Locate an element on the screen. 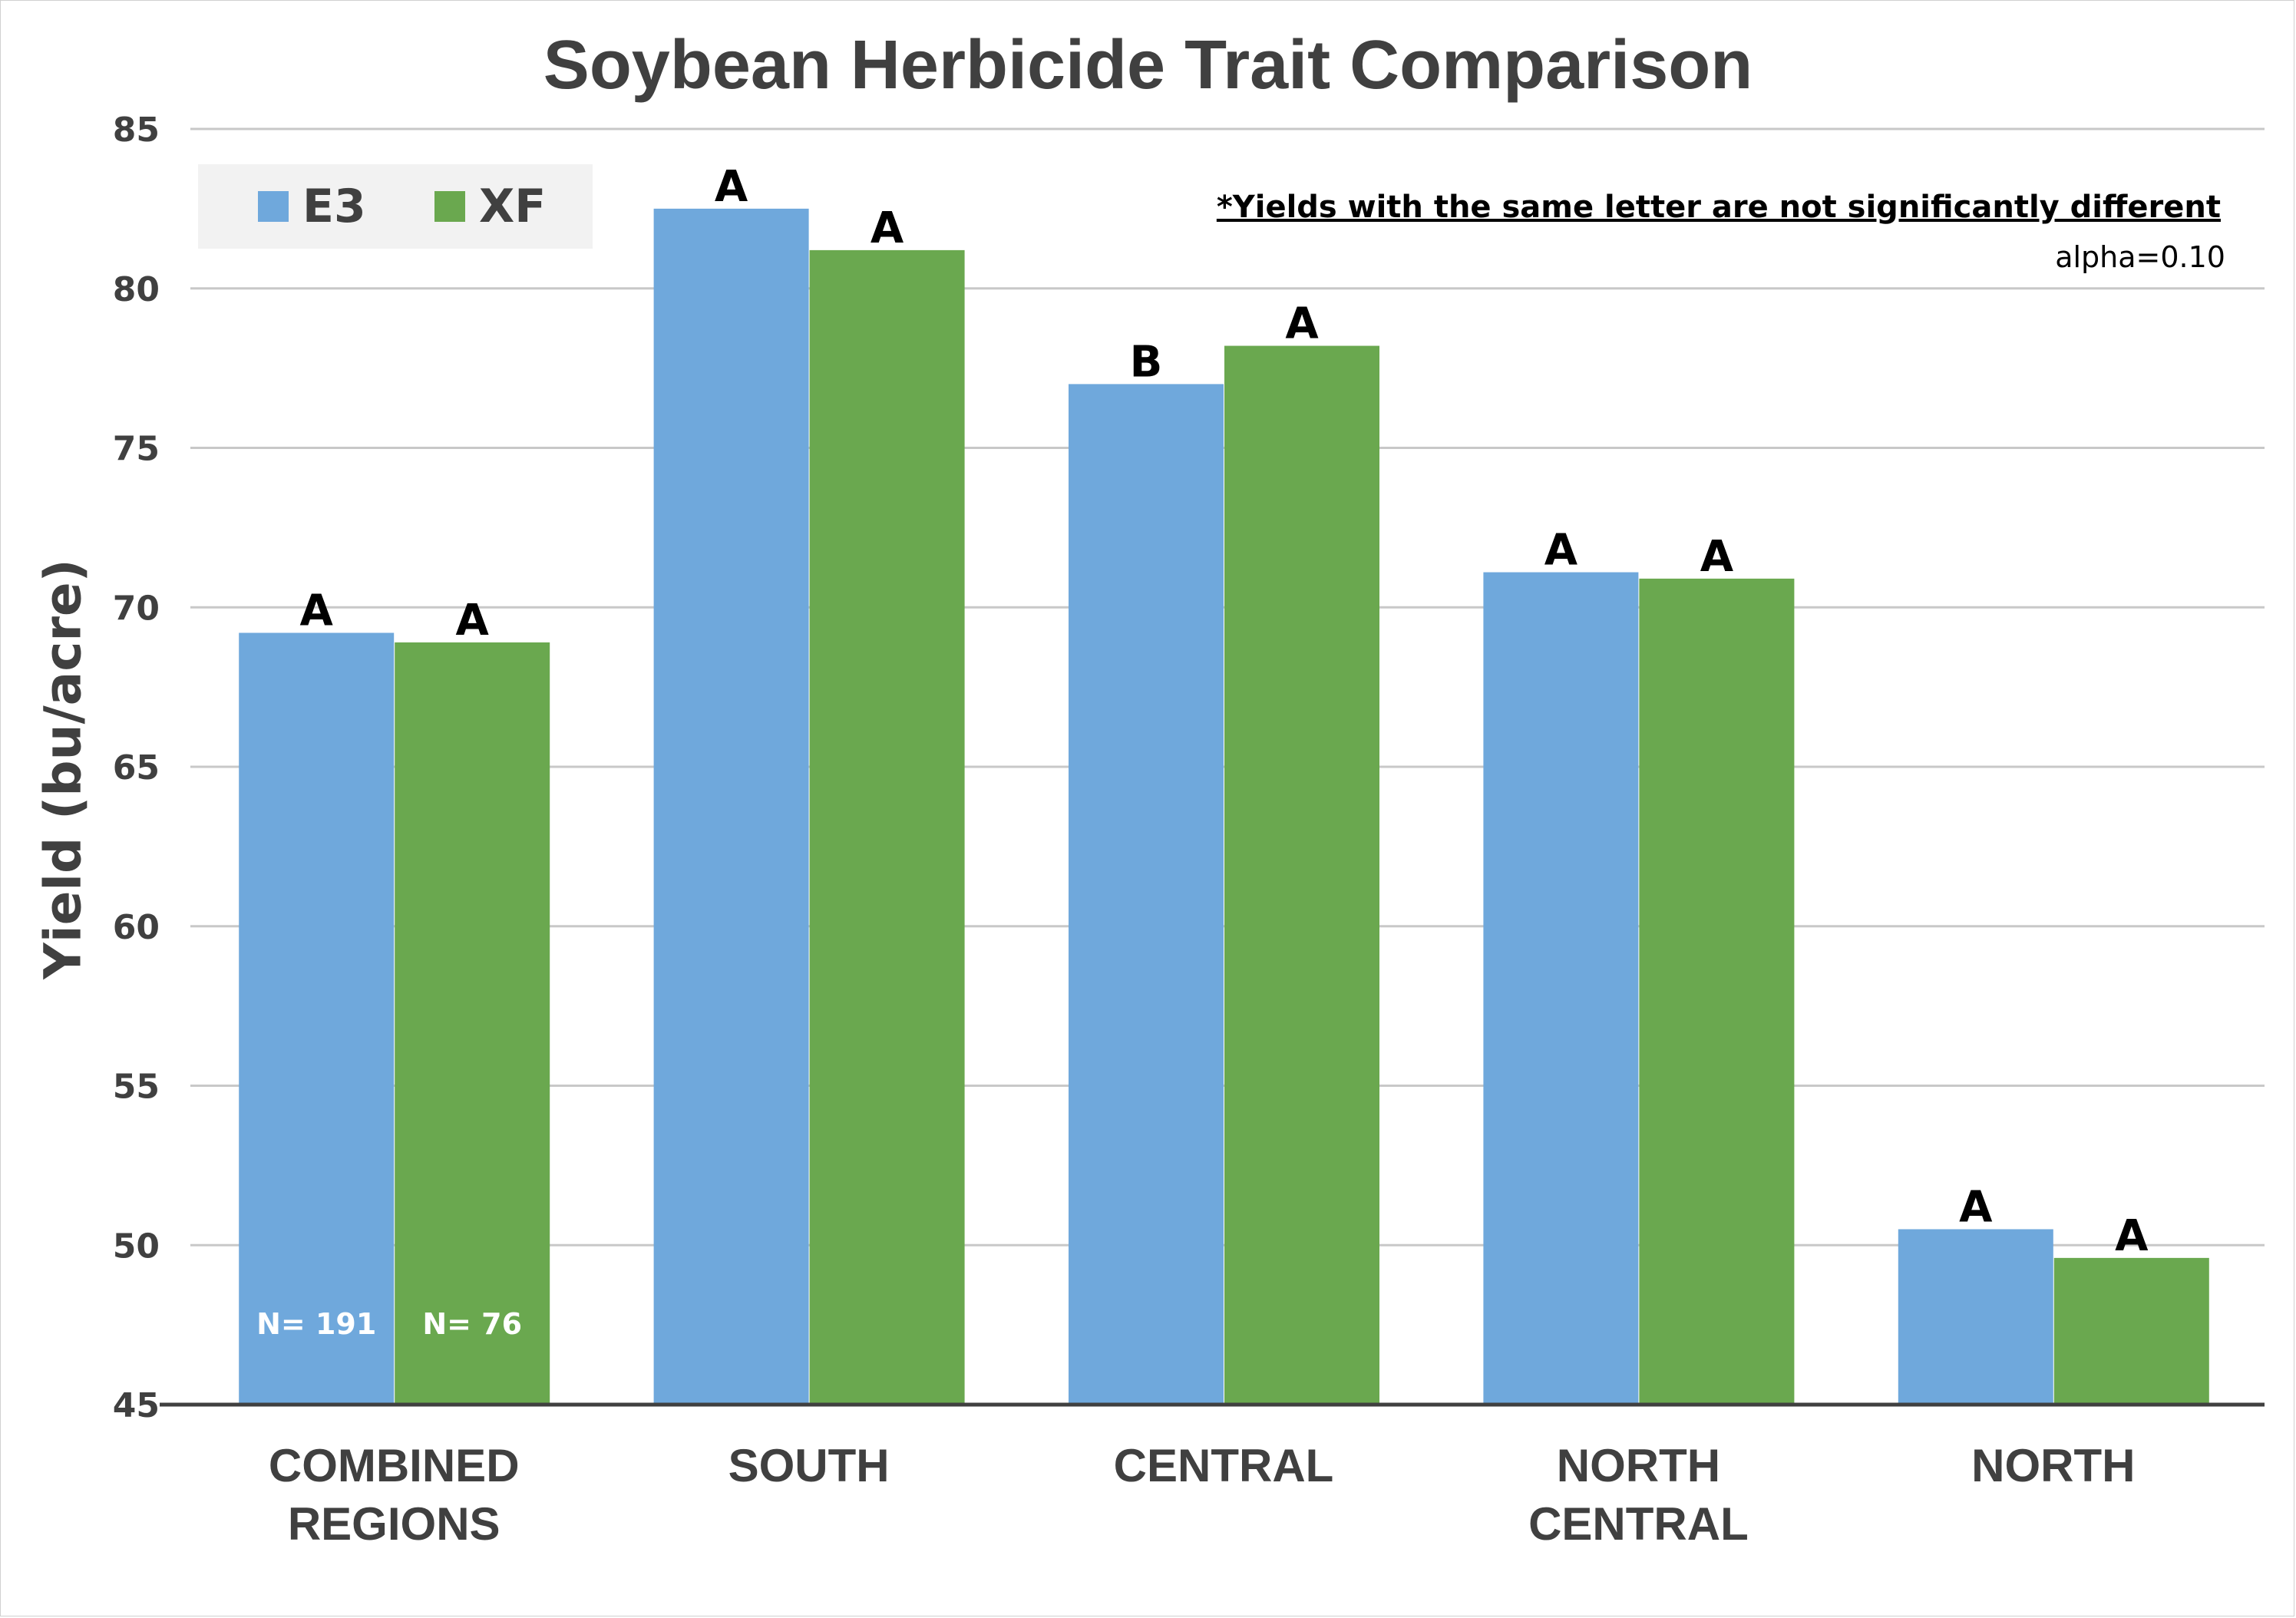  sample-size-label: N= 76 is located at coordinates (472, 1324).